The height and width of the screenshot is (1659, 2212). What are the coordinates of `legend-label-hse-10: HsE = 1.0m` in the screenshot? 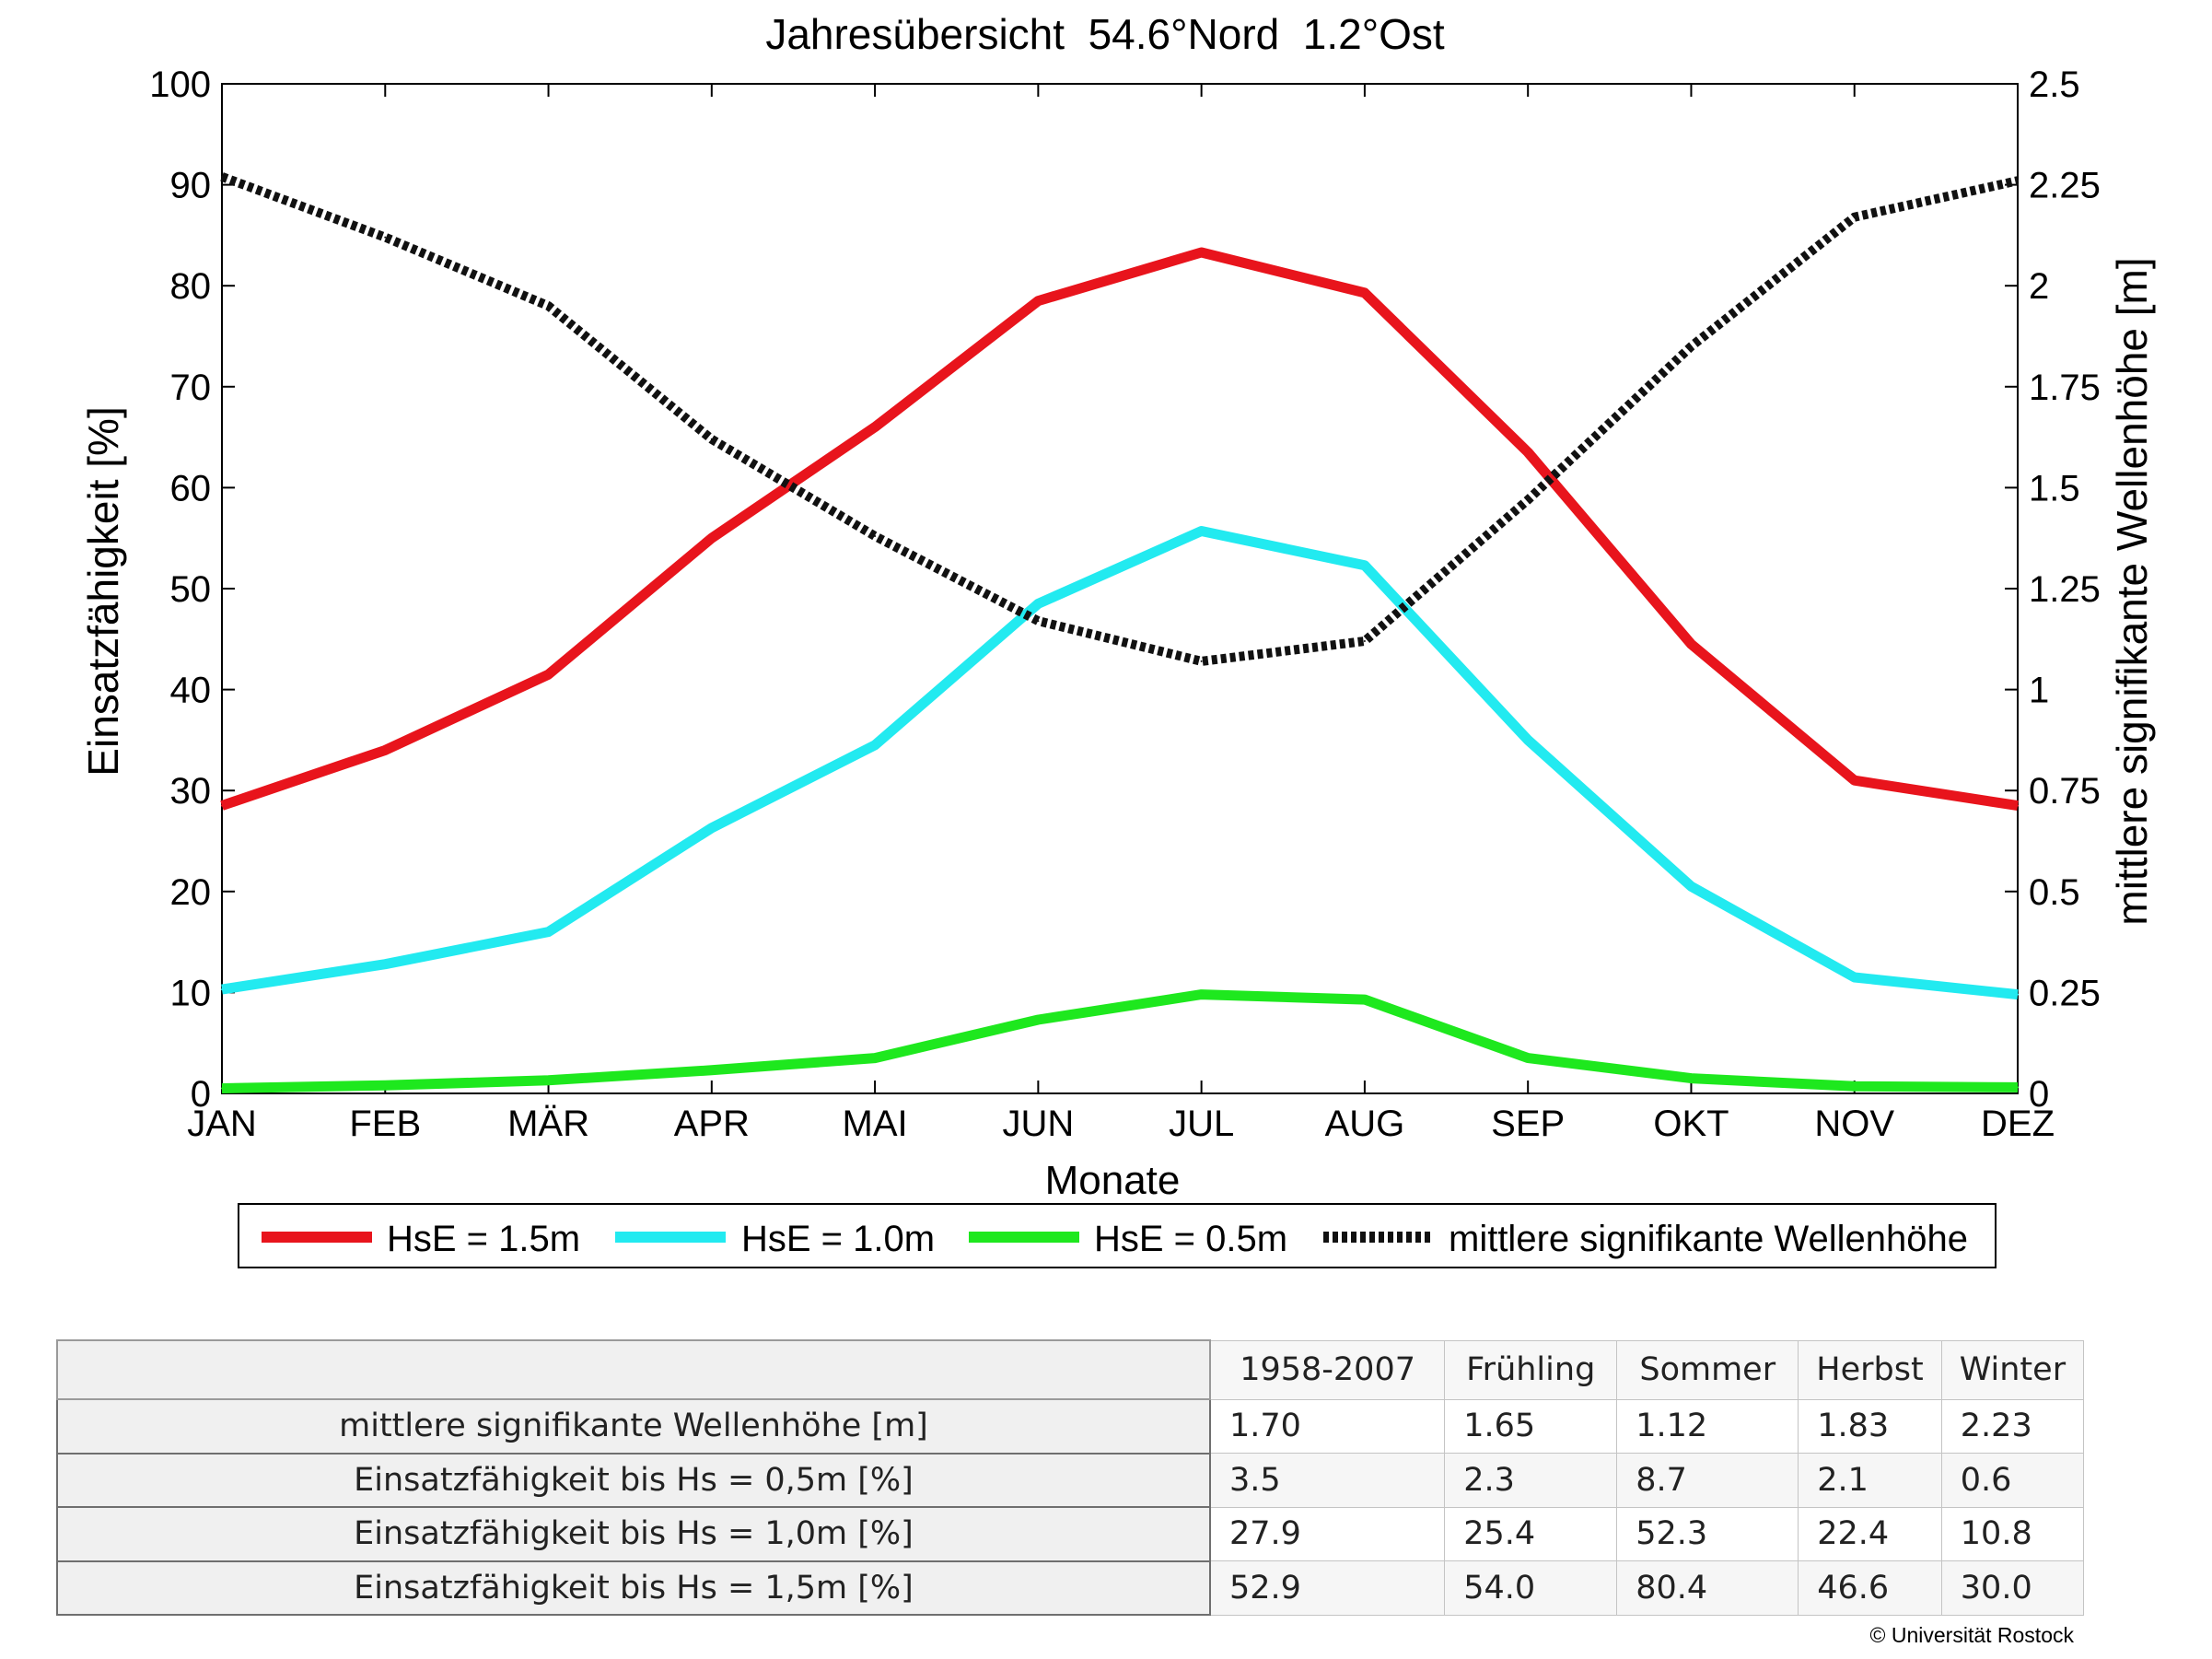 It's located at (838, 1239).